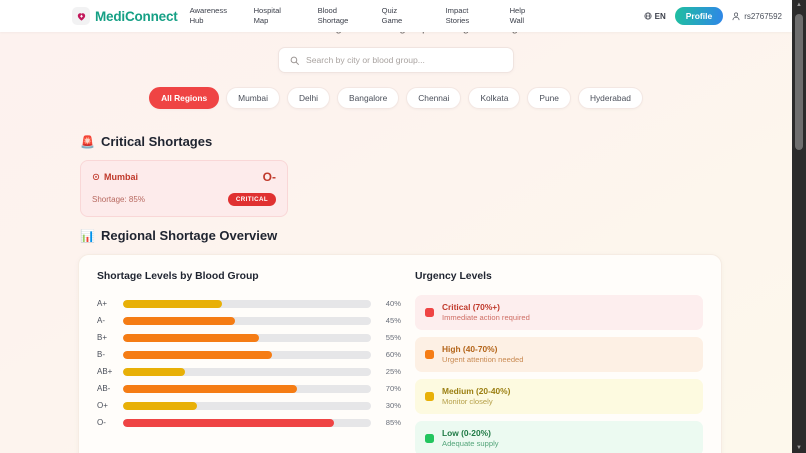  Describe the element at coordinates (104, 388) in the screenshot. I see `blood-group-label: AB-` at that location.